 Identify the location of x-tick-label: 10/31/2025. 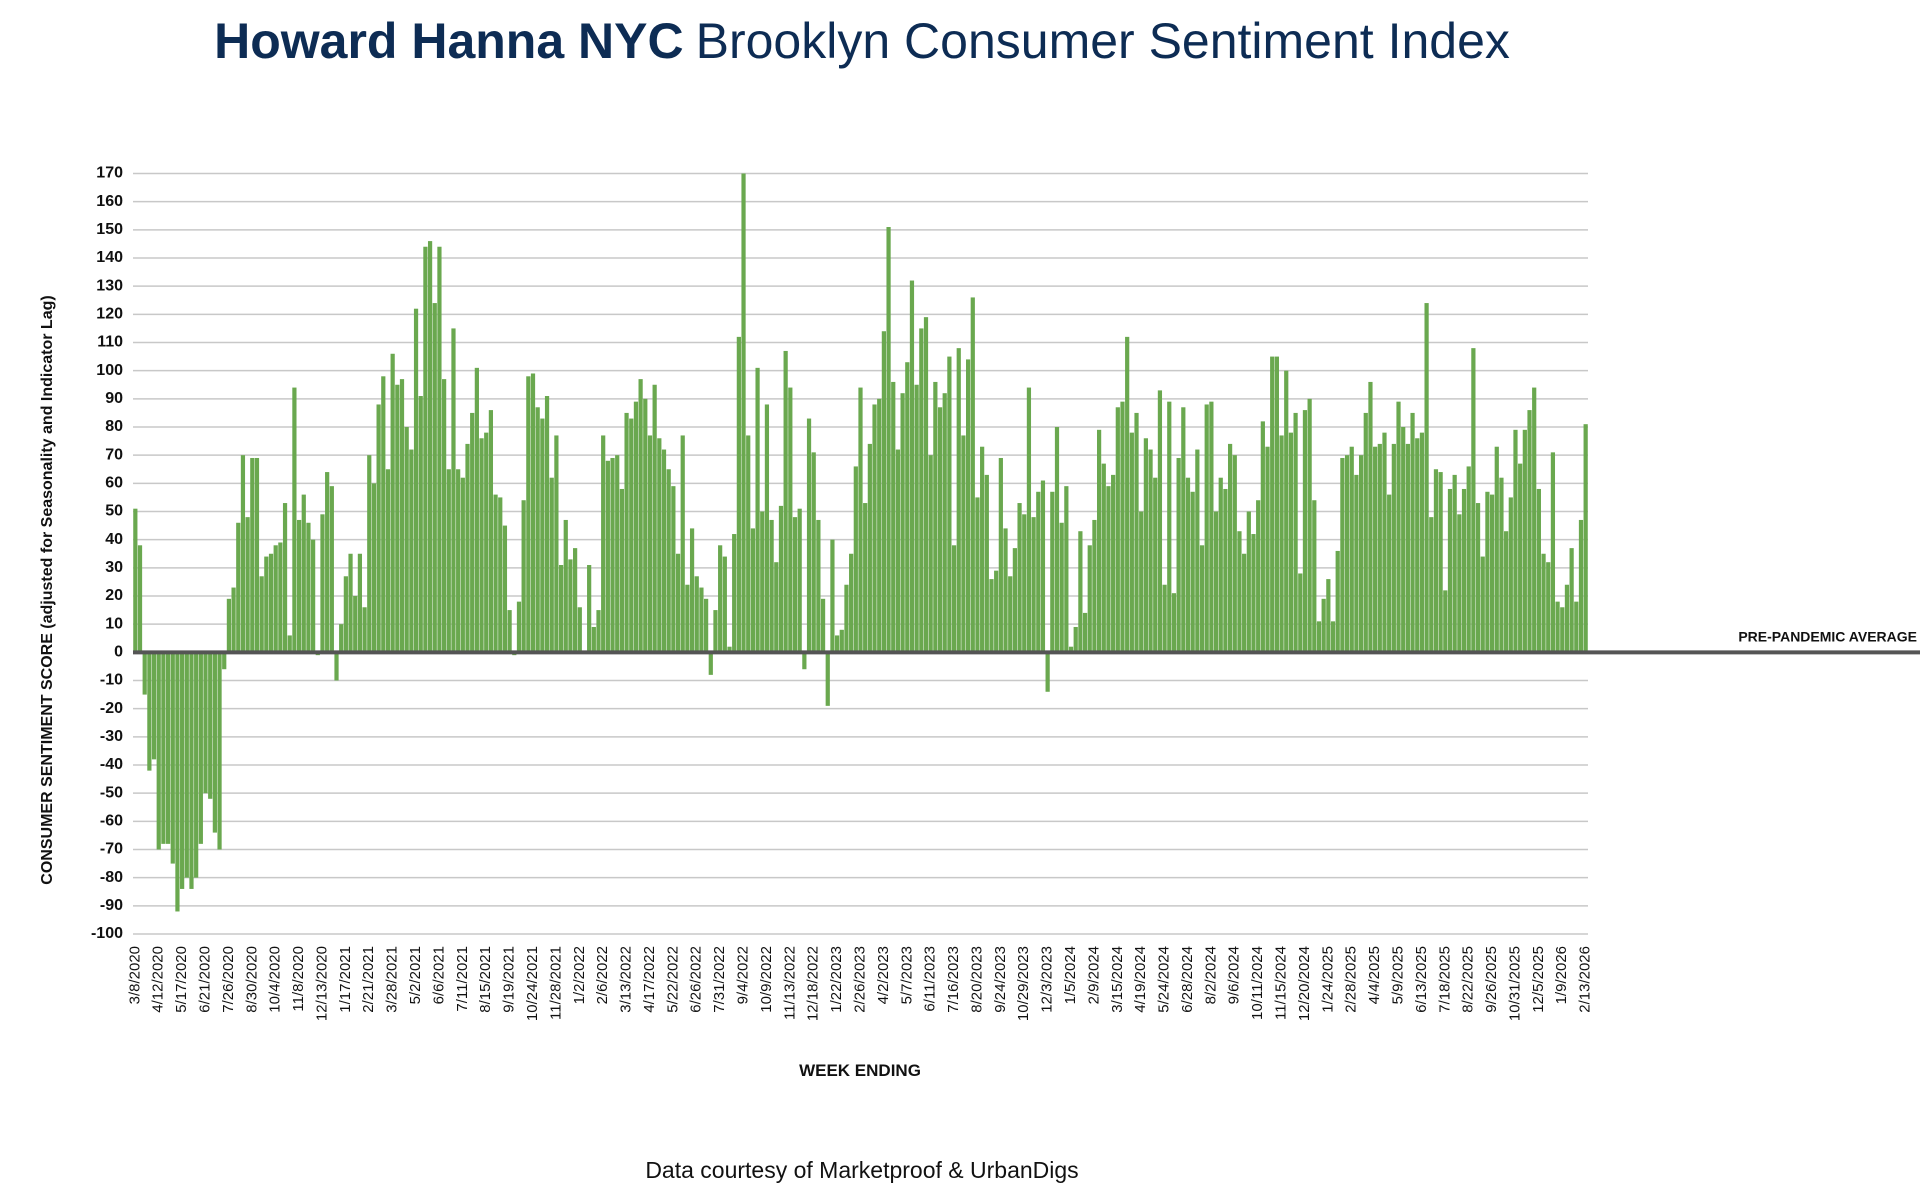
(1514, 983).